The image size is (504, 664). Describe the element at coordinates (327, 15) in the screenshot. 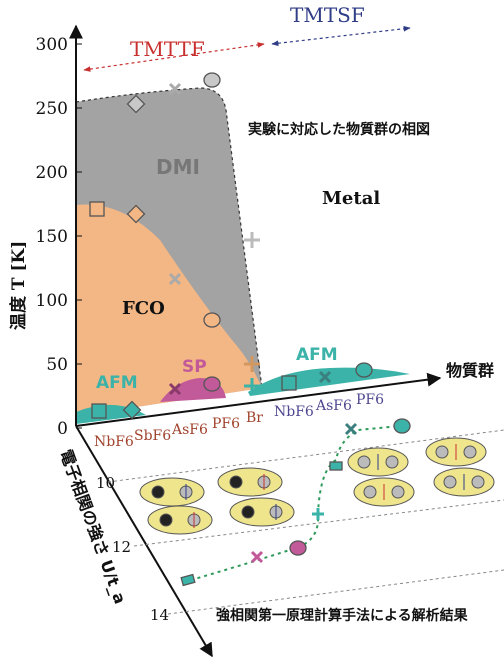

I see `tmtsf-label: TMTSF` at that location.